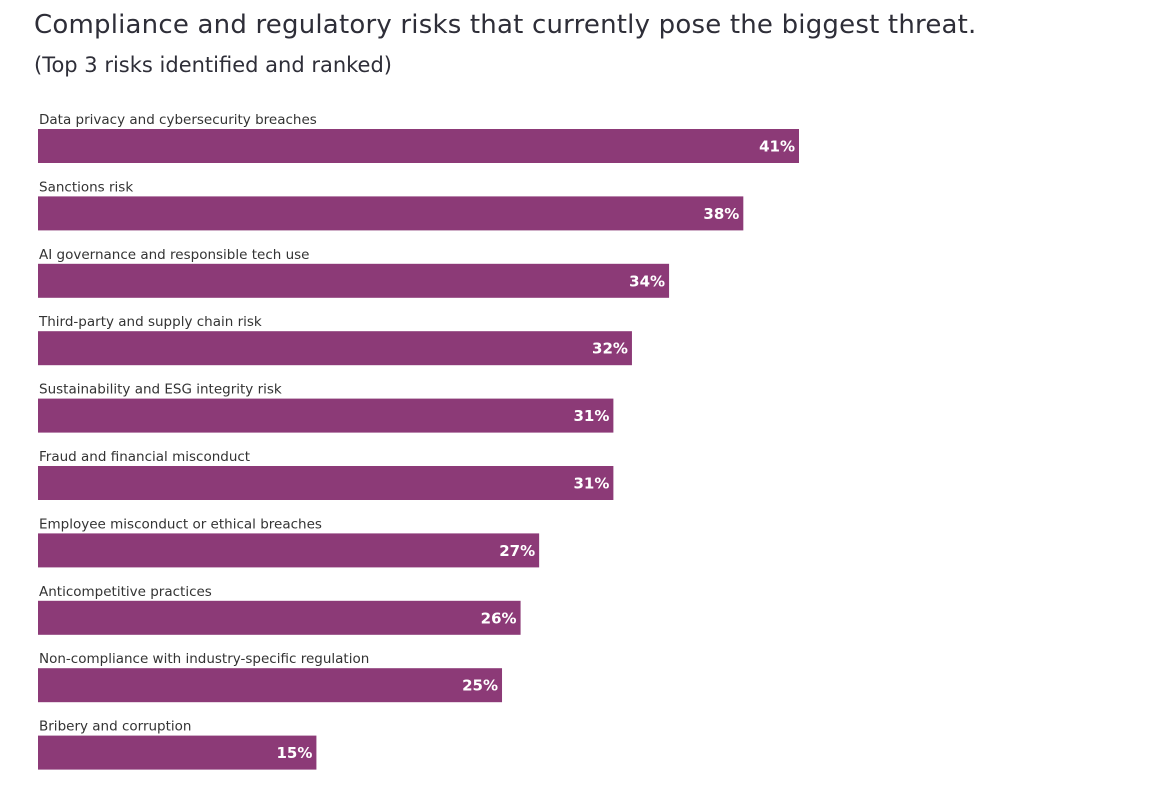  What do you see at coordinates (721, 214) in the screenshot?
I see `value-label: 38%` at bounding box center [721, 214].